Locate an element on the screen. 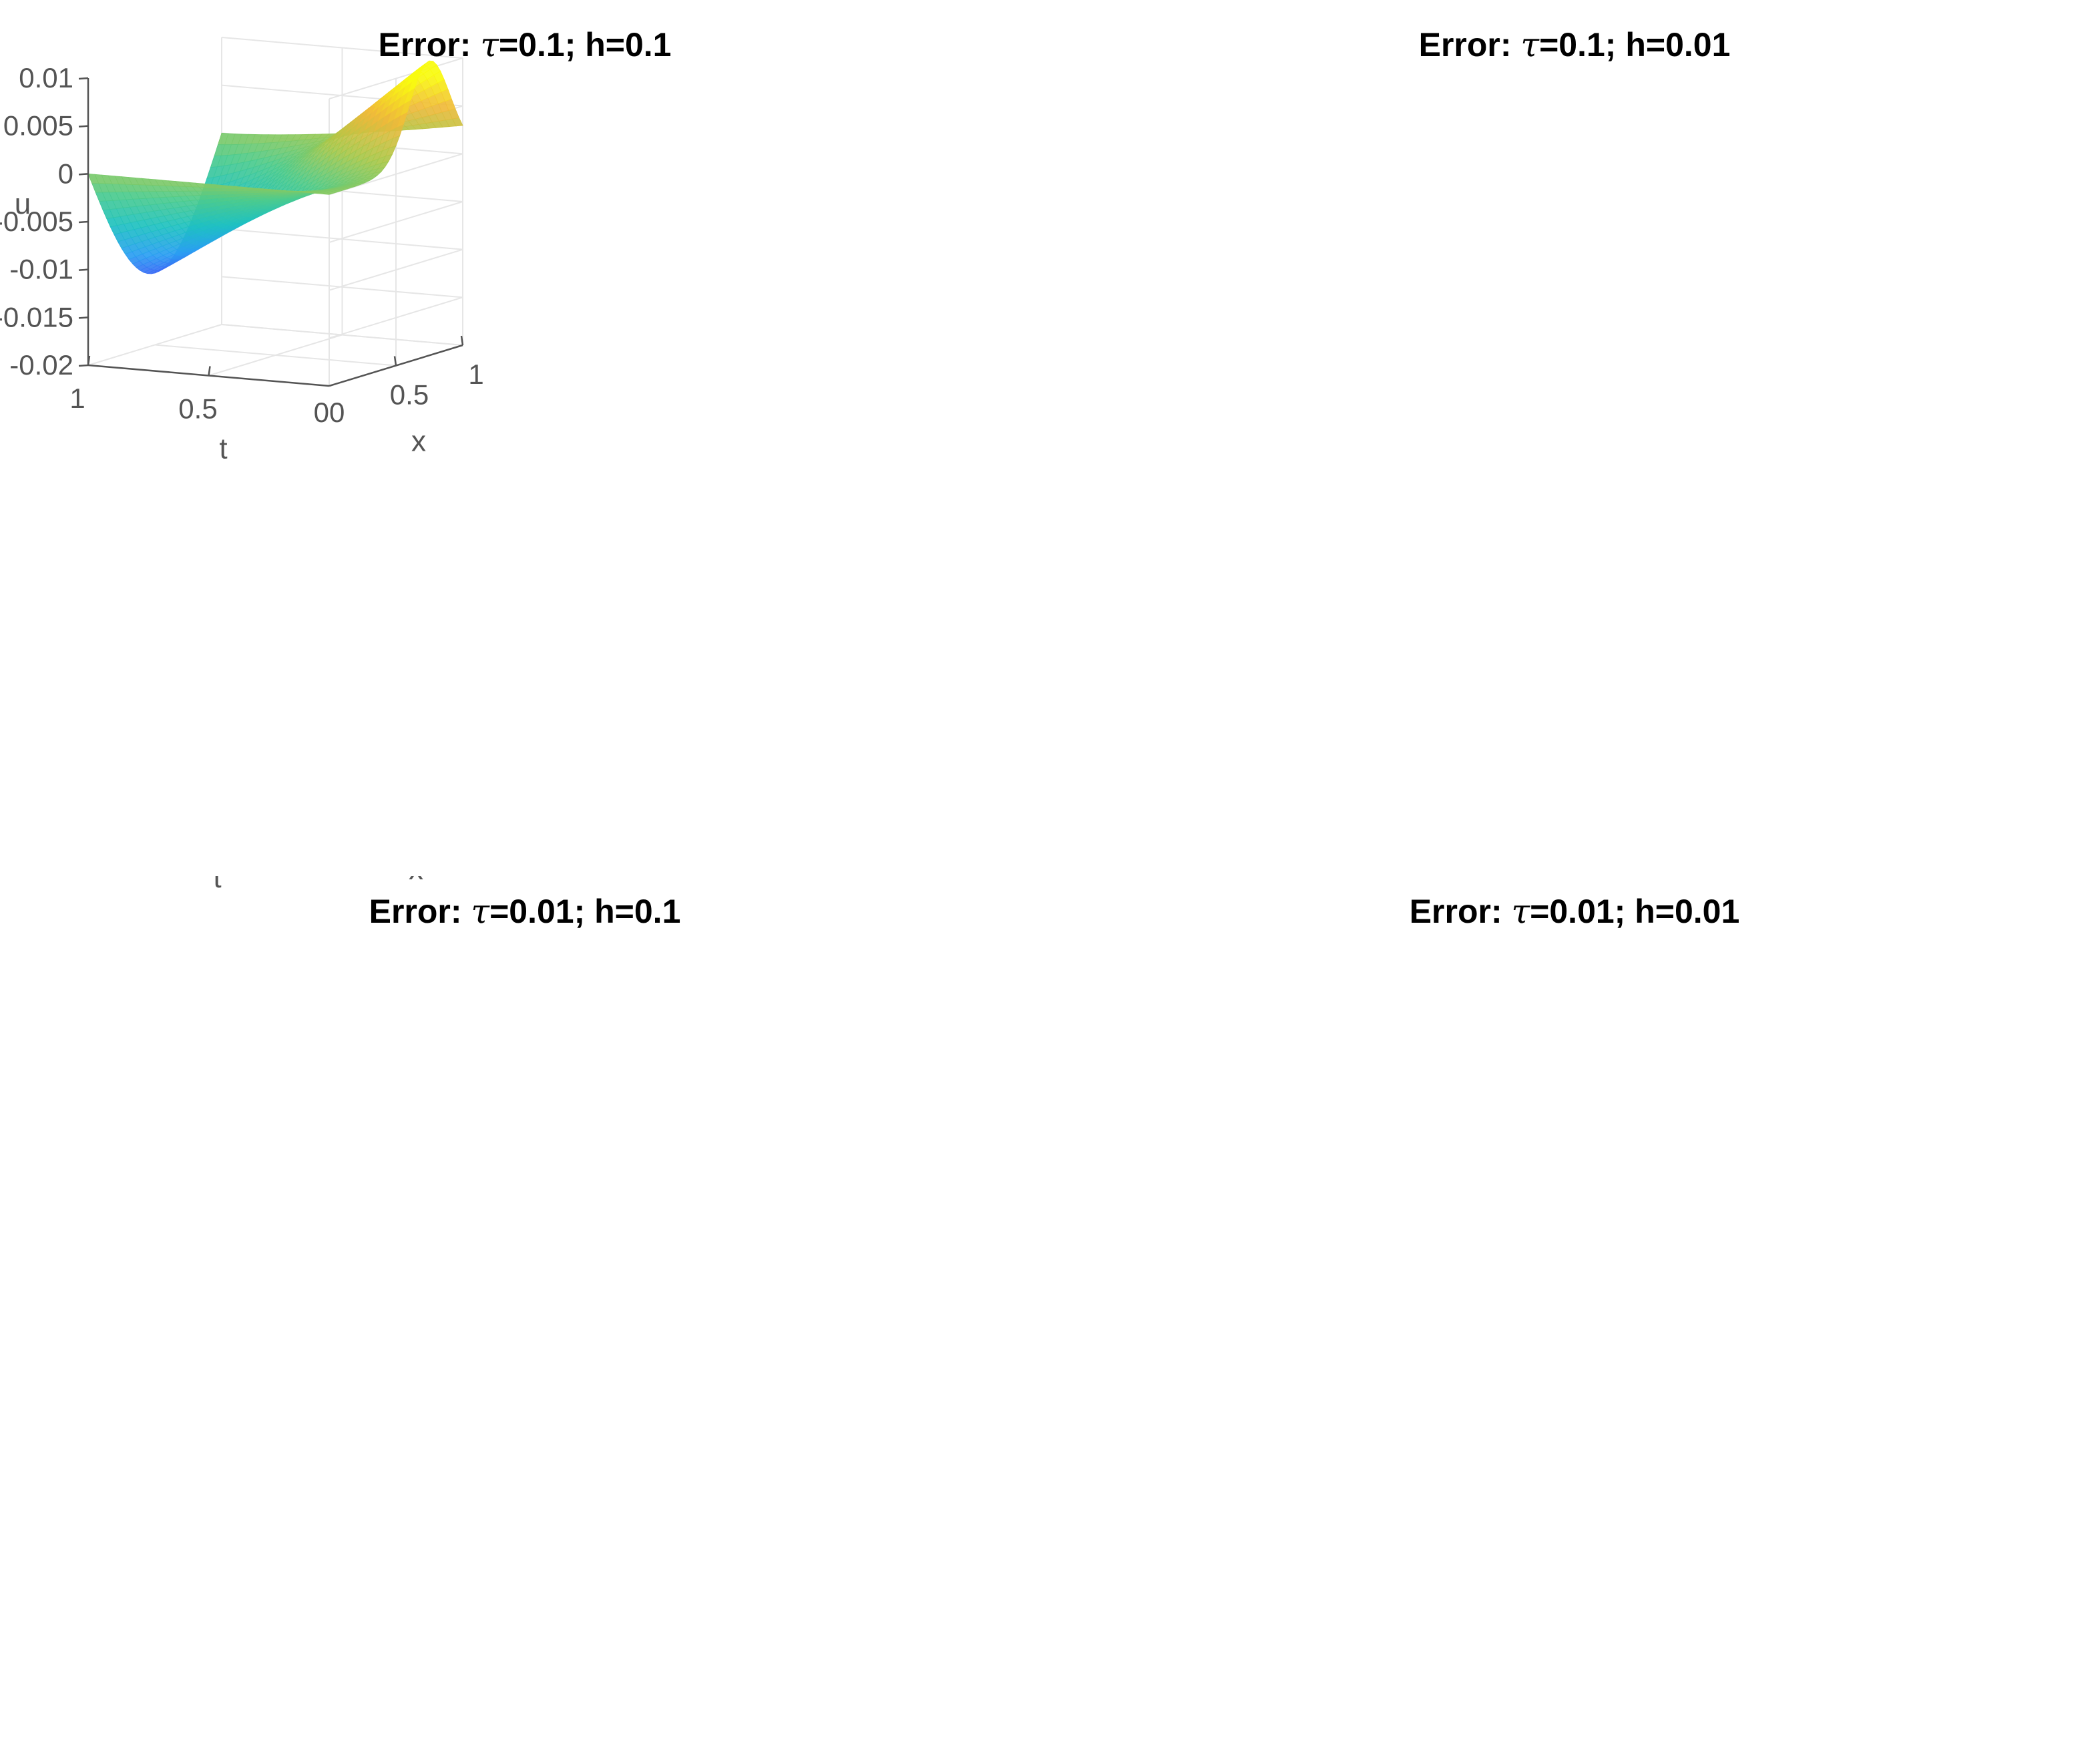 The image size is (2100, 1752). z-tick-label: 0.01 is located at coordinates (46, 77).